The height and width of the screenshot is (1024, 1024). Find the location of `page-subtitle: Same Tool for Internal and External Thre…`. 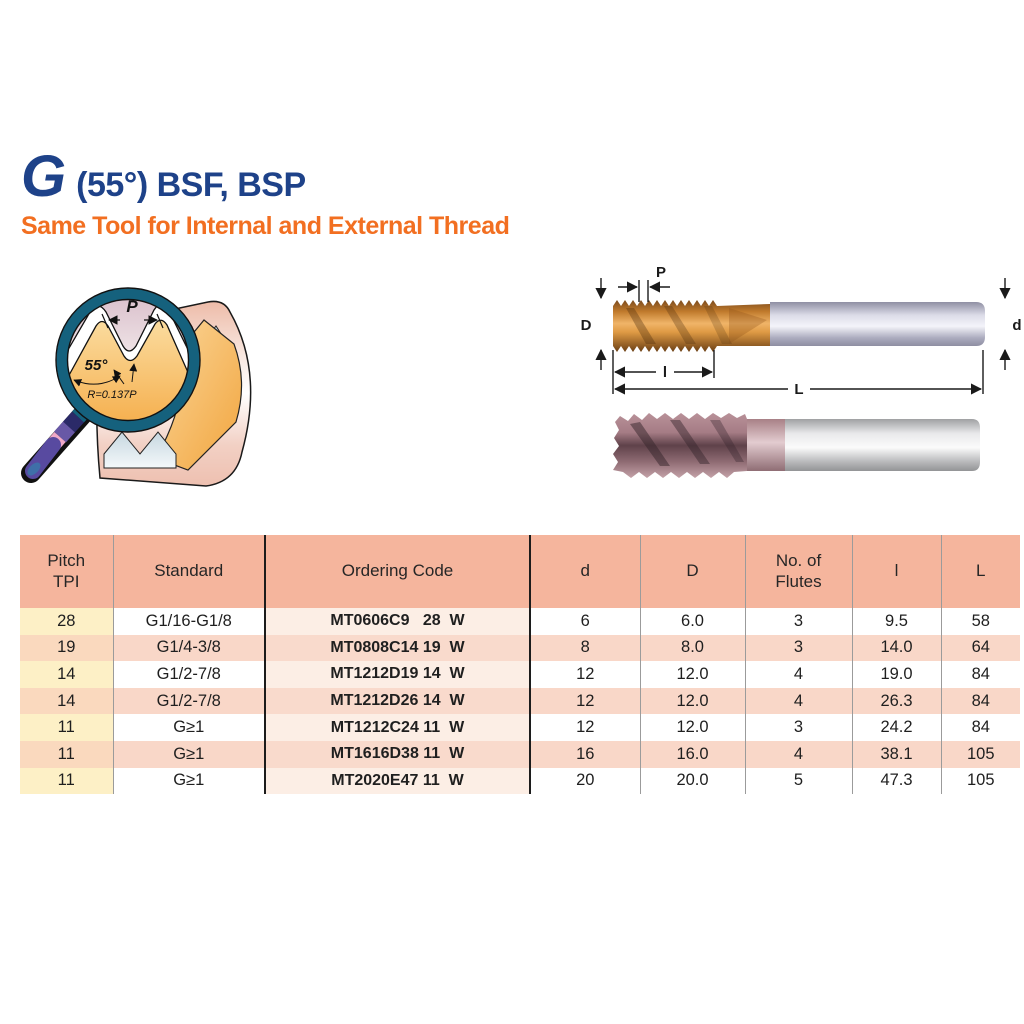

page-subtitle: Same Tool for Internal and External Thre… is located at coordinates (265, 226).